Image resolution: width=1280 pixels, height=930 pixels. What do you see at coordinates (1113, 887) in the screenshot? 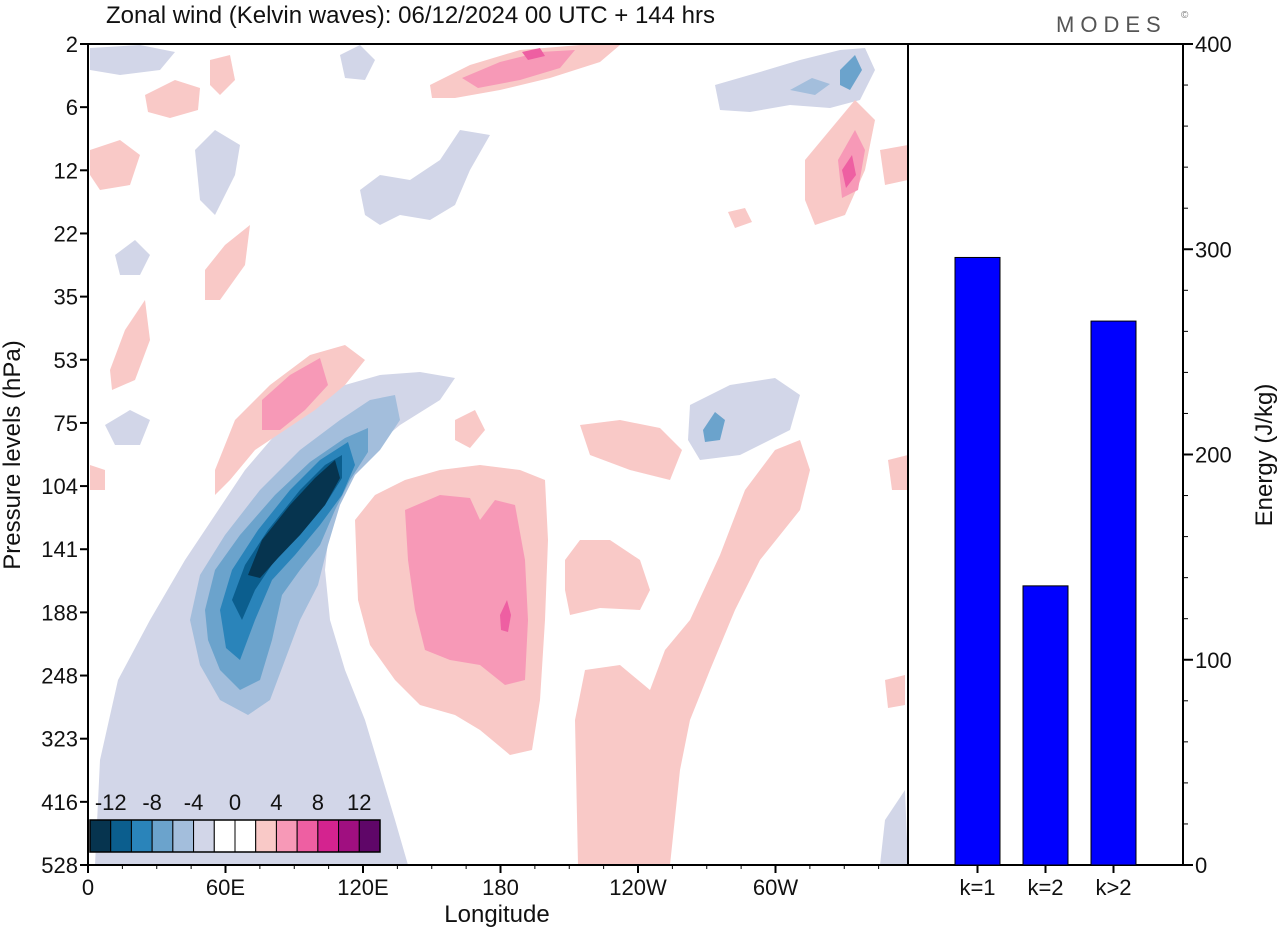
I see `bar-category-label: k>2` at bounding box center [1113, 887].